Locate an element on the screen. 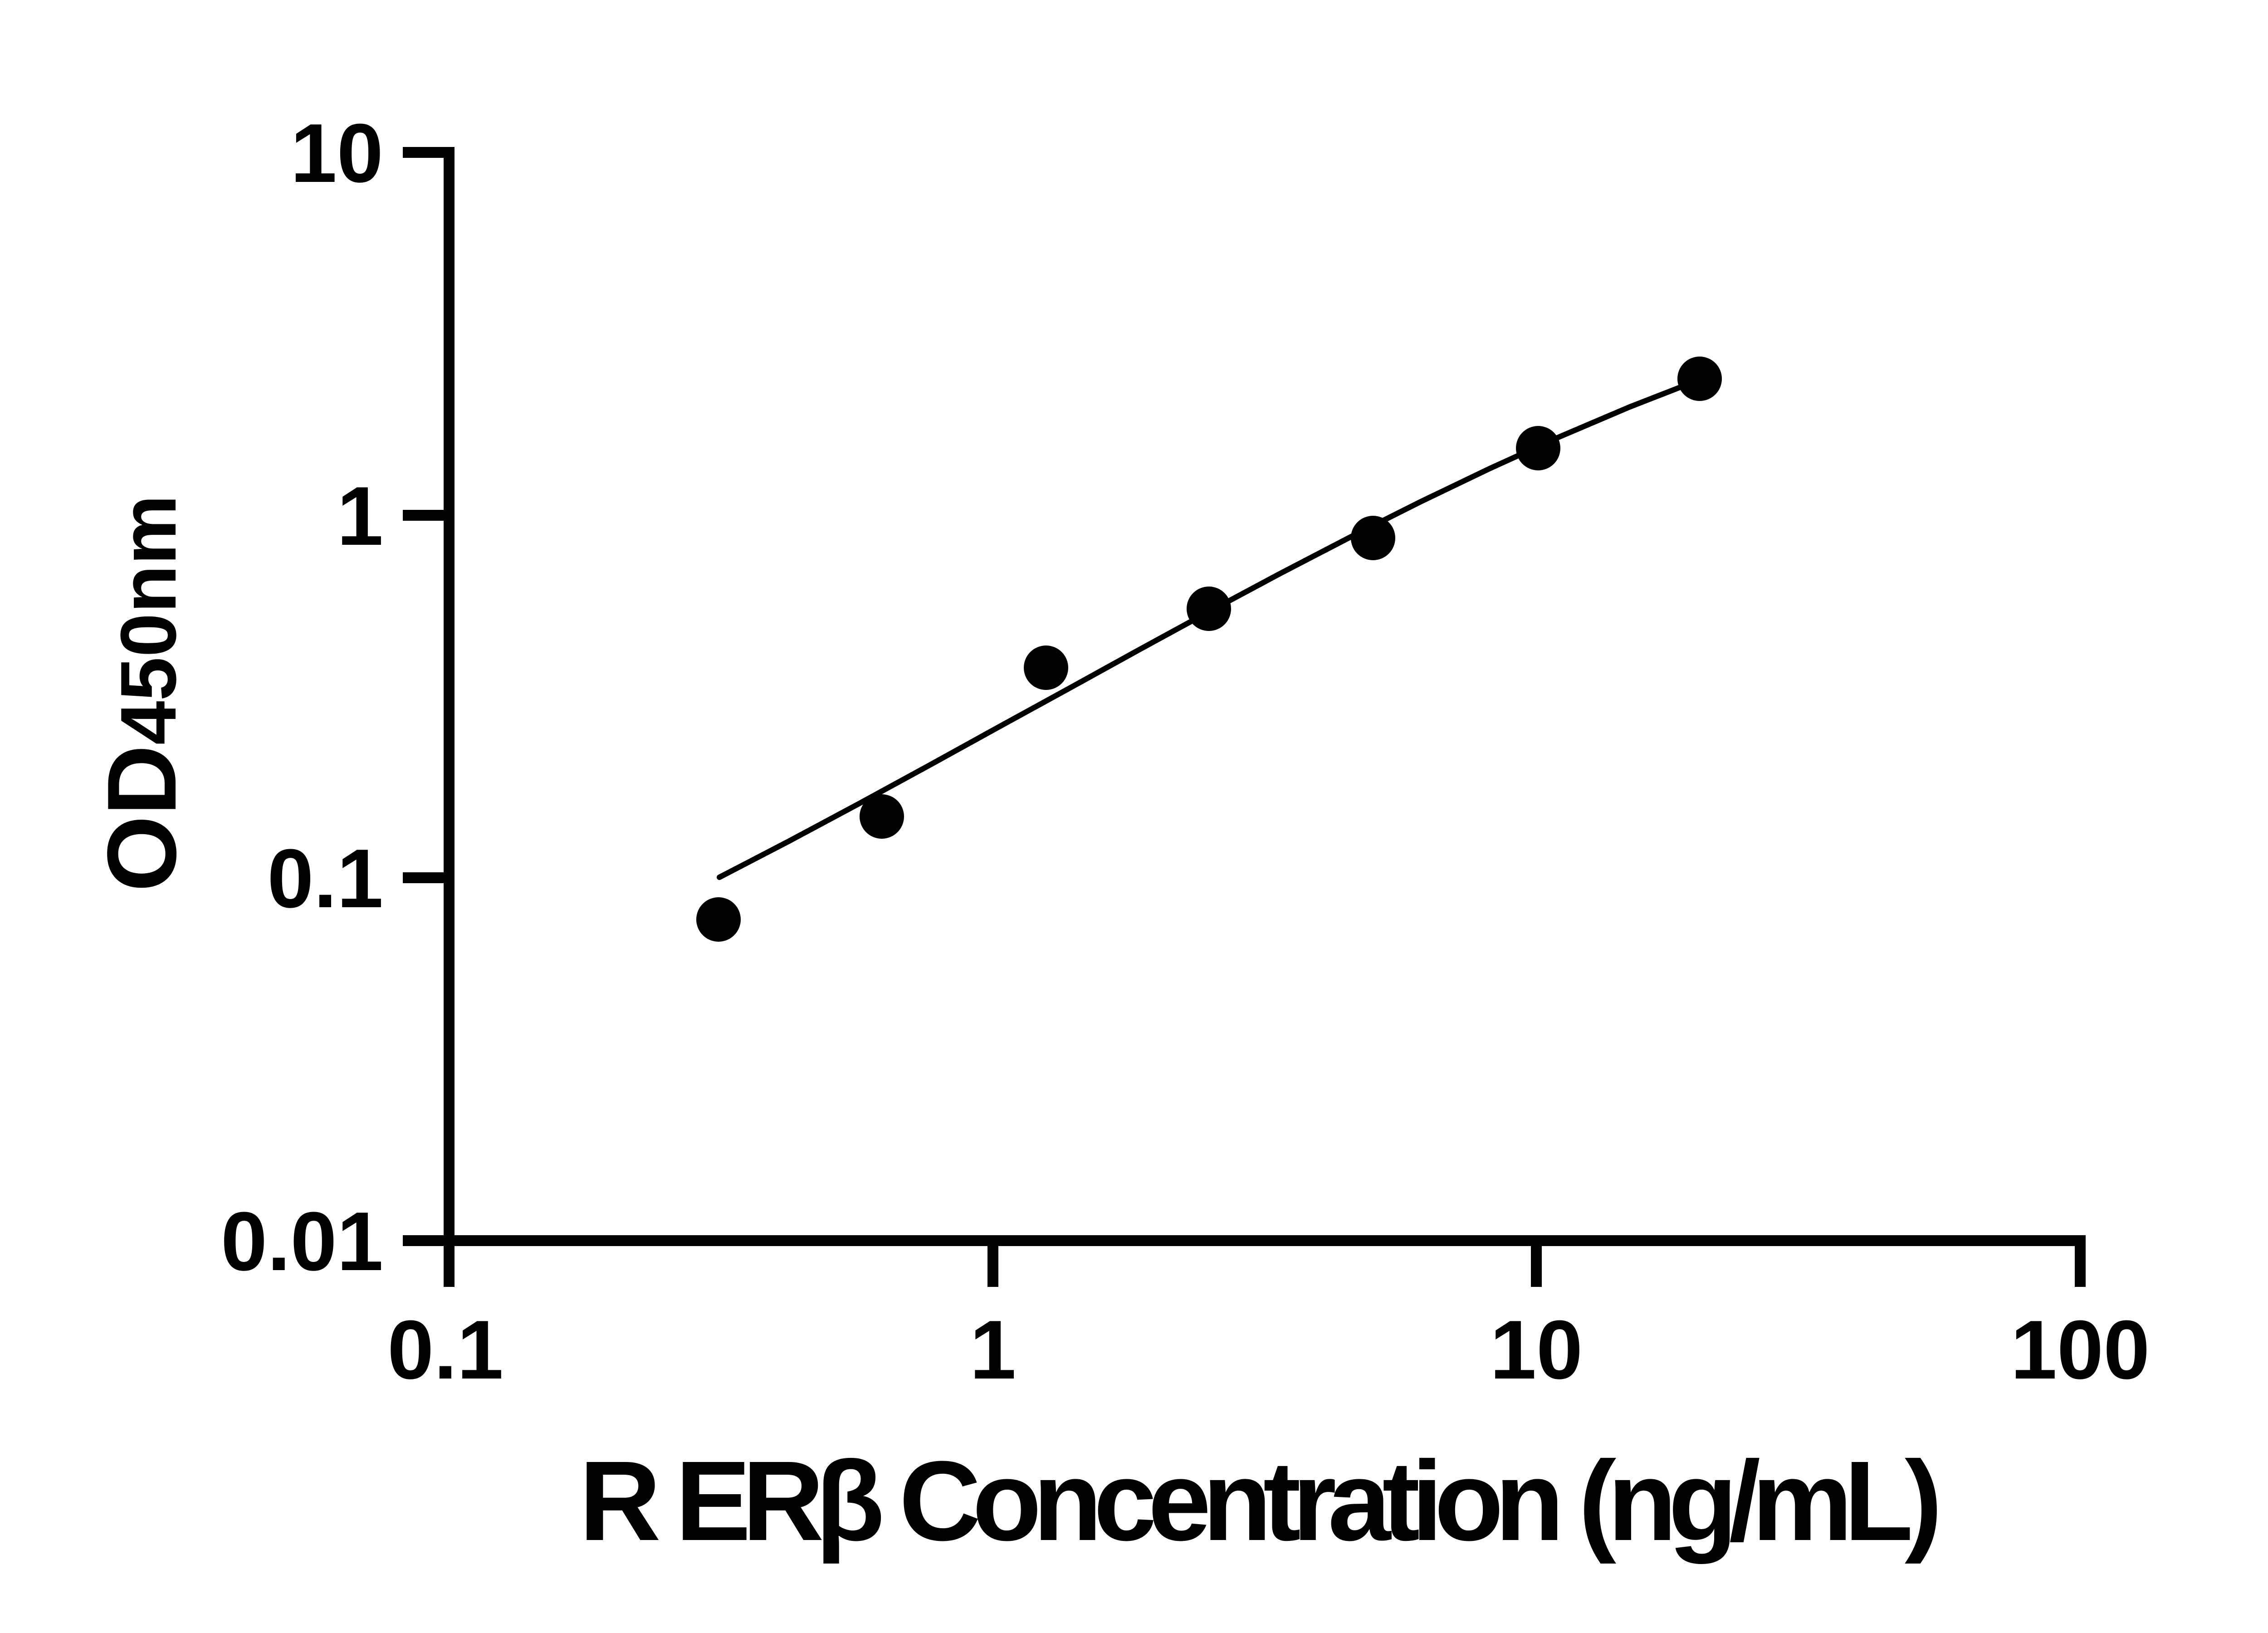 The image size is (2268, 1633). svg-text: R ERβ Concentration (ng/mL) is located at coordinates (1258, 1500).